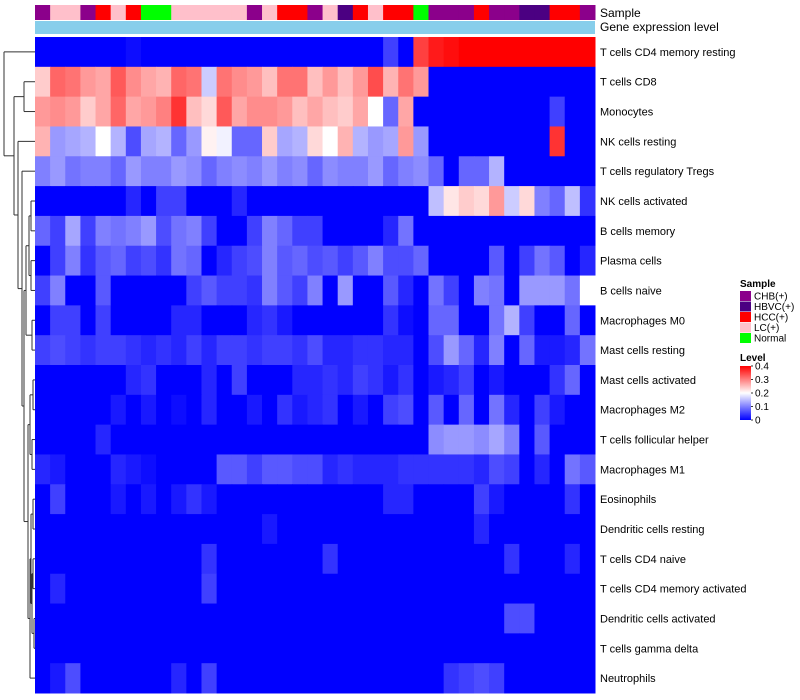 Image resolution: width=800 pixels, height=700 pixels. What do you see at coordinates (762, 407) in the screenshot?
I see `level-legend-tick-label: 0.1` at bounding box center [762, 407].